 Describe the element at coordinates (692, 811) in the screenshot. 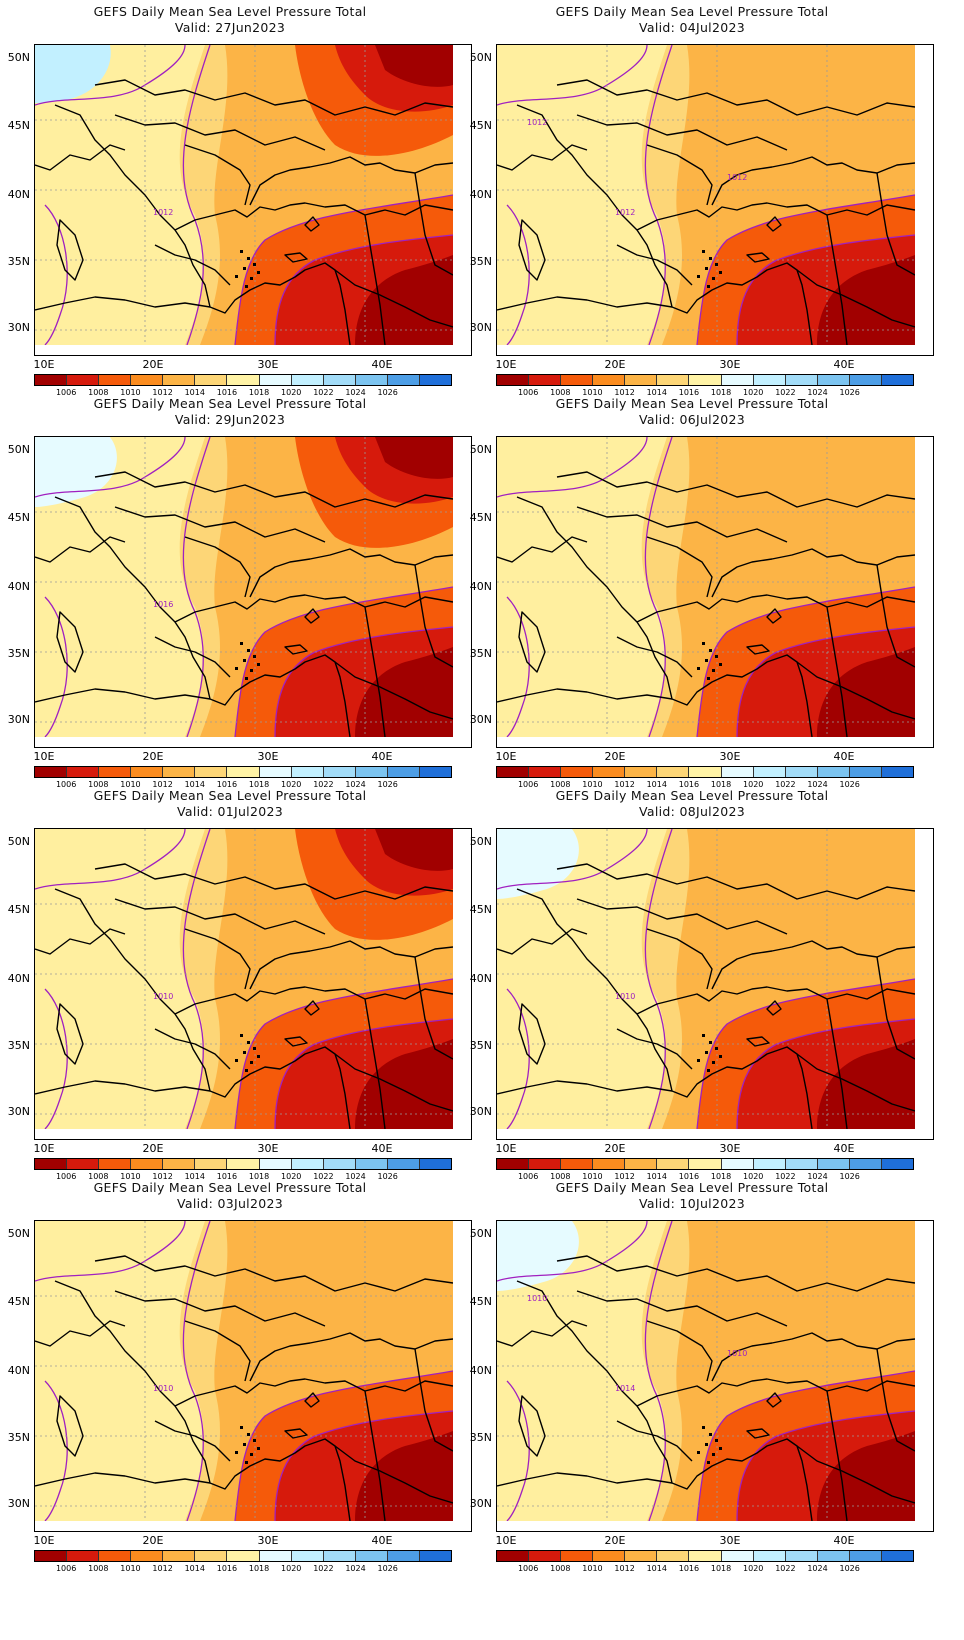

I see `panel-valid-date: Valid: 08Jul2023` at that location.